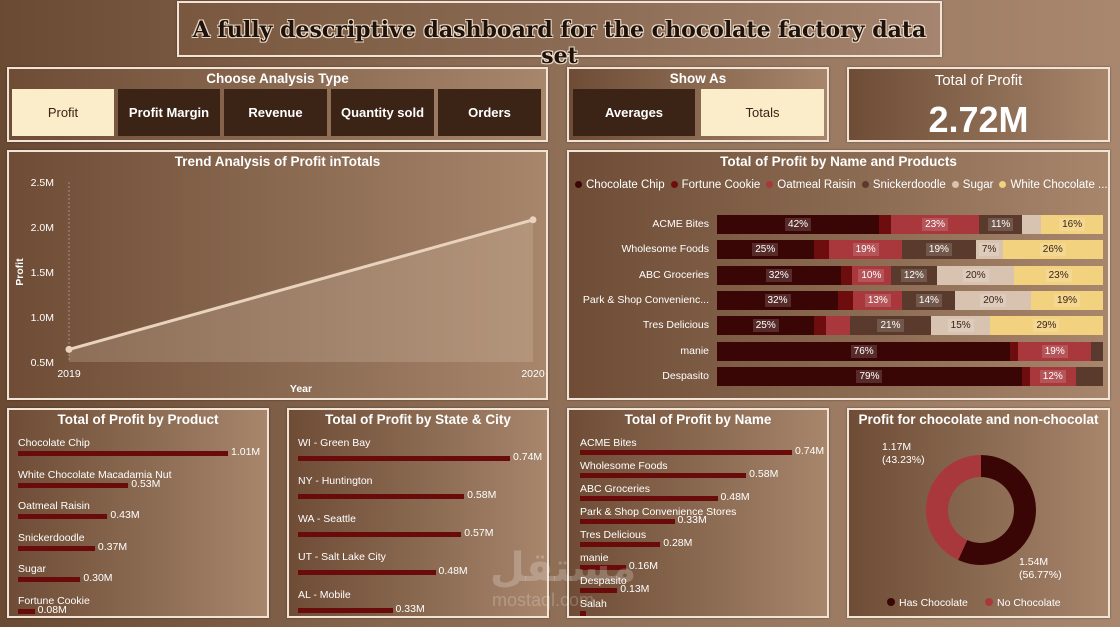  I want to click on segment-label: 13%, so click(877, 300).